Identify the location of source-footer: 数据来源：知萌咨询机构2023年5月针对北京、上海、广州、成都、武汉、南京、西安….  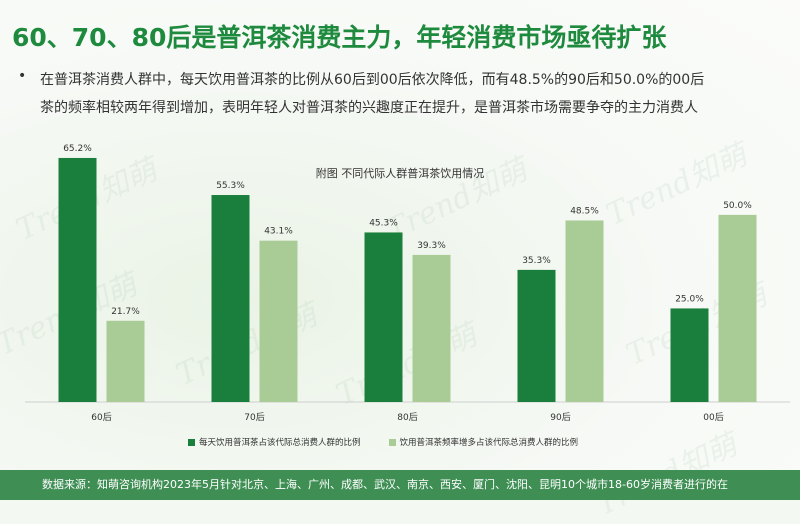
(400, 485).